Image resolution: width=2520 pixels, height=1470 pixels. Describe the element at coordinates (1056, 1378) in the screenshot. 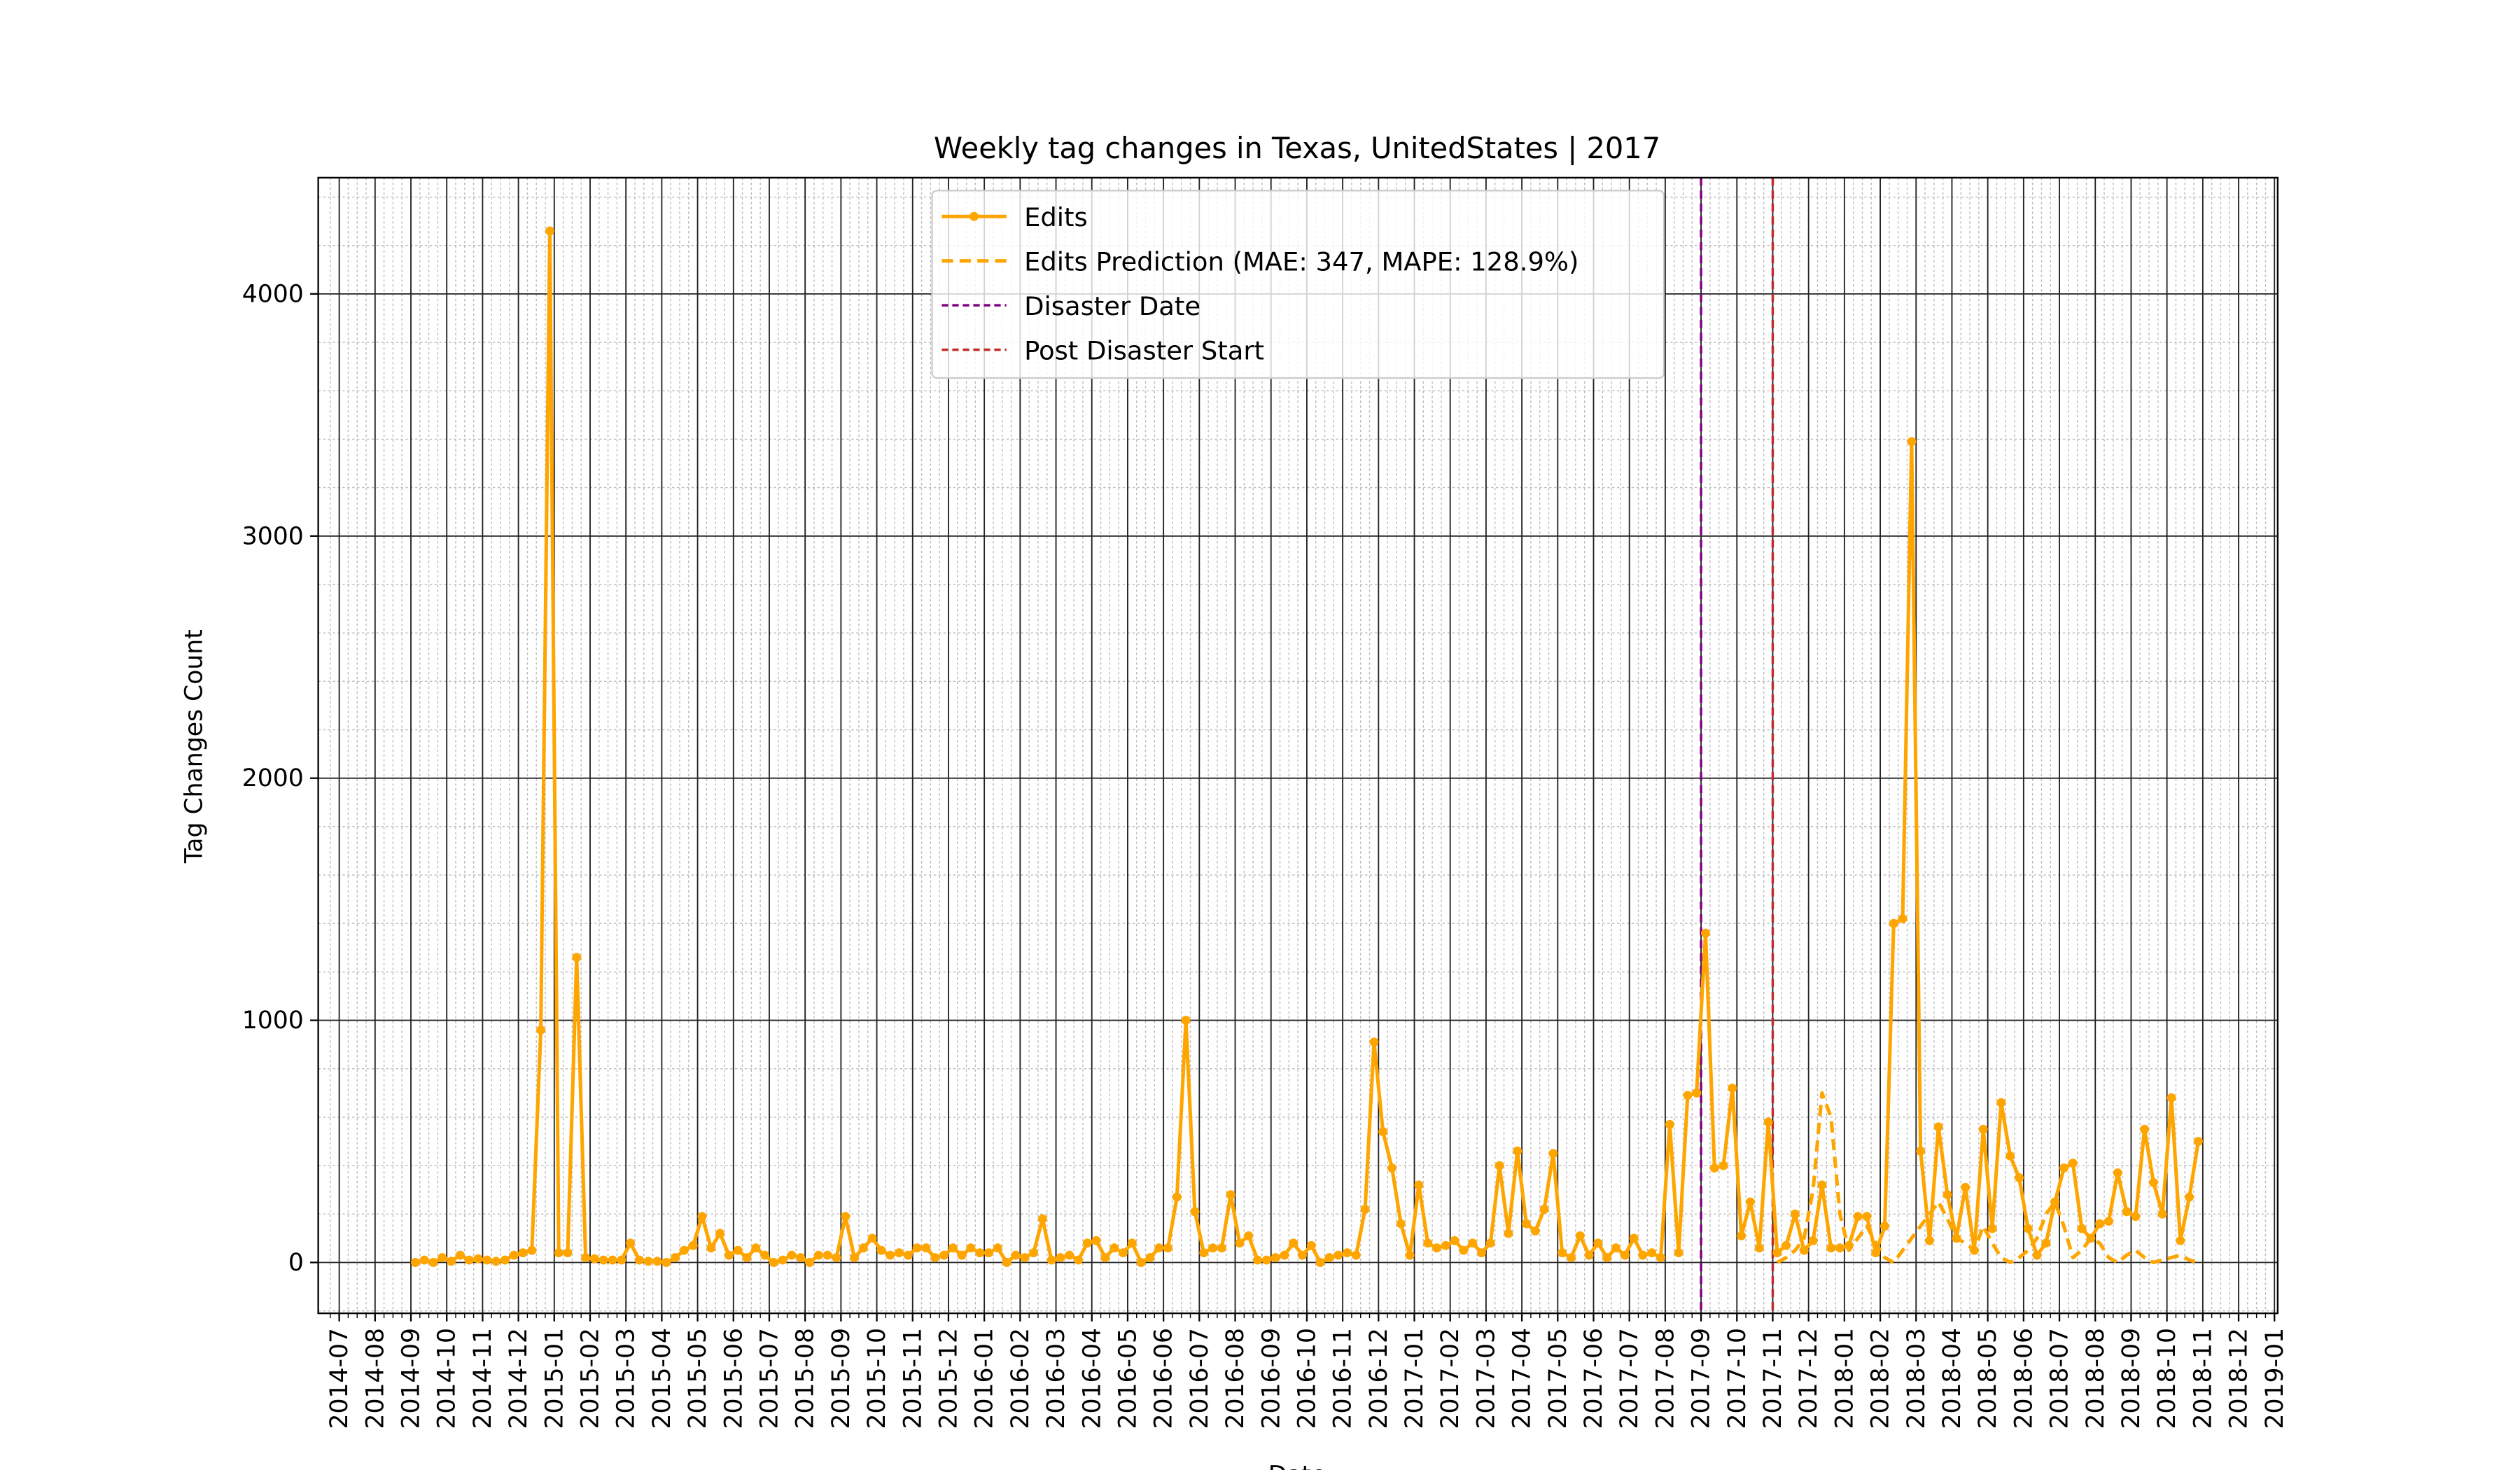

I see `x-tick-label: 2016-03` at that location.